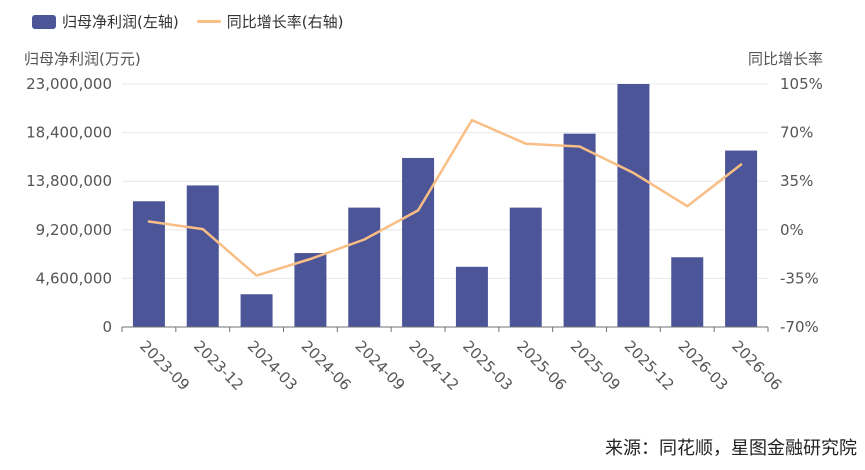 The width and height of the screenshot is (865, 470). I want to click on y-left-tick-label: 9,200,000, so click(74, 230).